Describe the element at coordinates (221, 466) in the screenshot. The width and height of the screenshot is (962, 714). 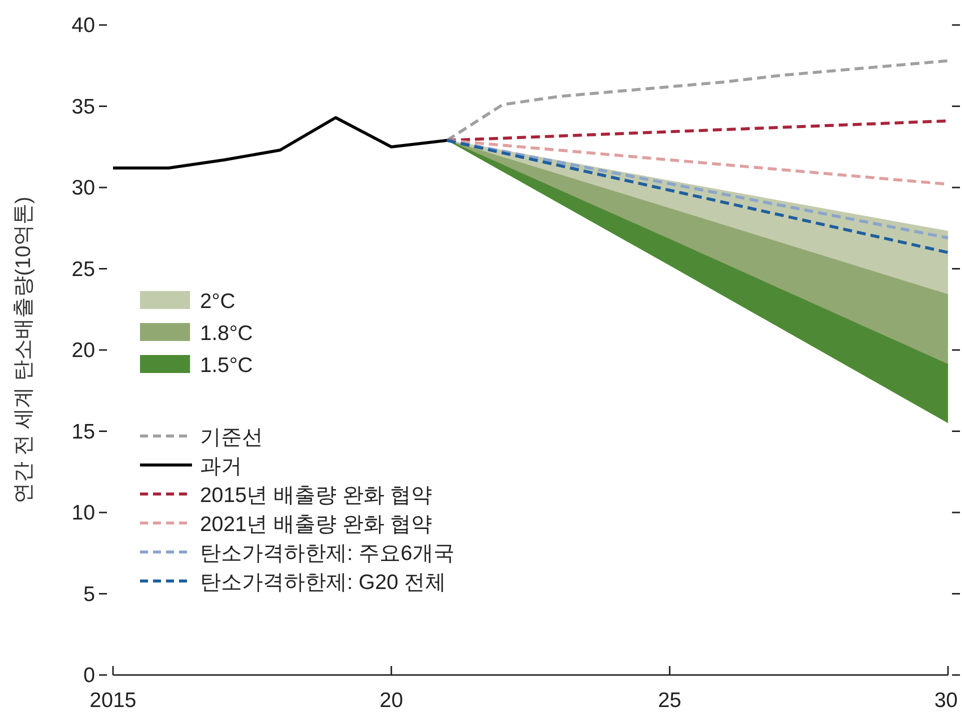
I see `legend-label: 과거` at that location.